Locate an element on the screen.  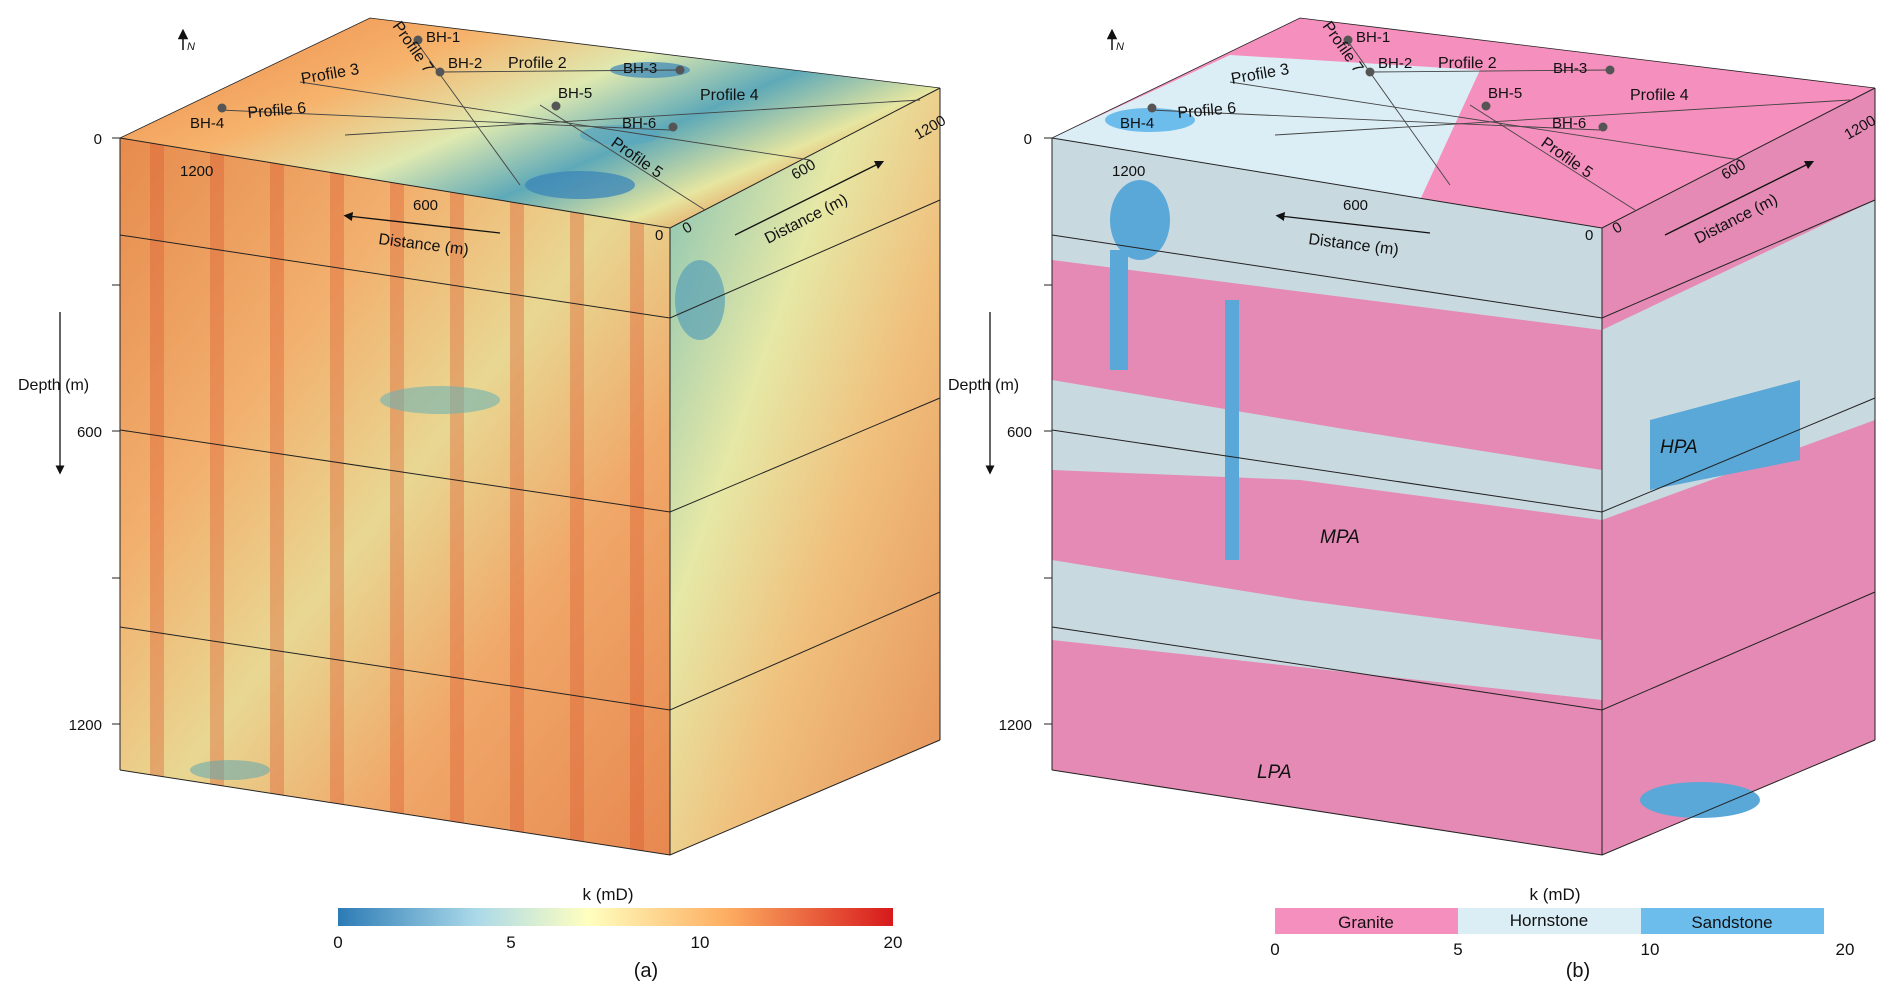
colorbar-title: k (mD) is located at coordinates (608, 894).